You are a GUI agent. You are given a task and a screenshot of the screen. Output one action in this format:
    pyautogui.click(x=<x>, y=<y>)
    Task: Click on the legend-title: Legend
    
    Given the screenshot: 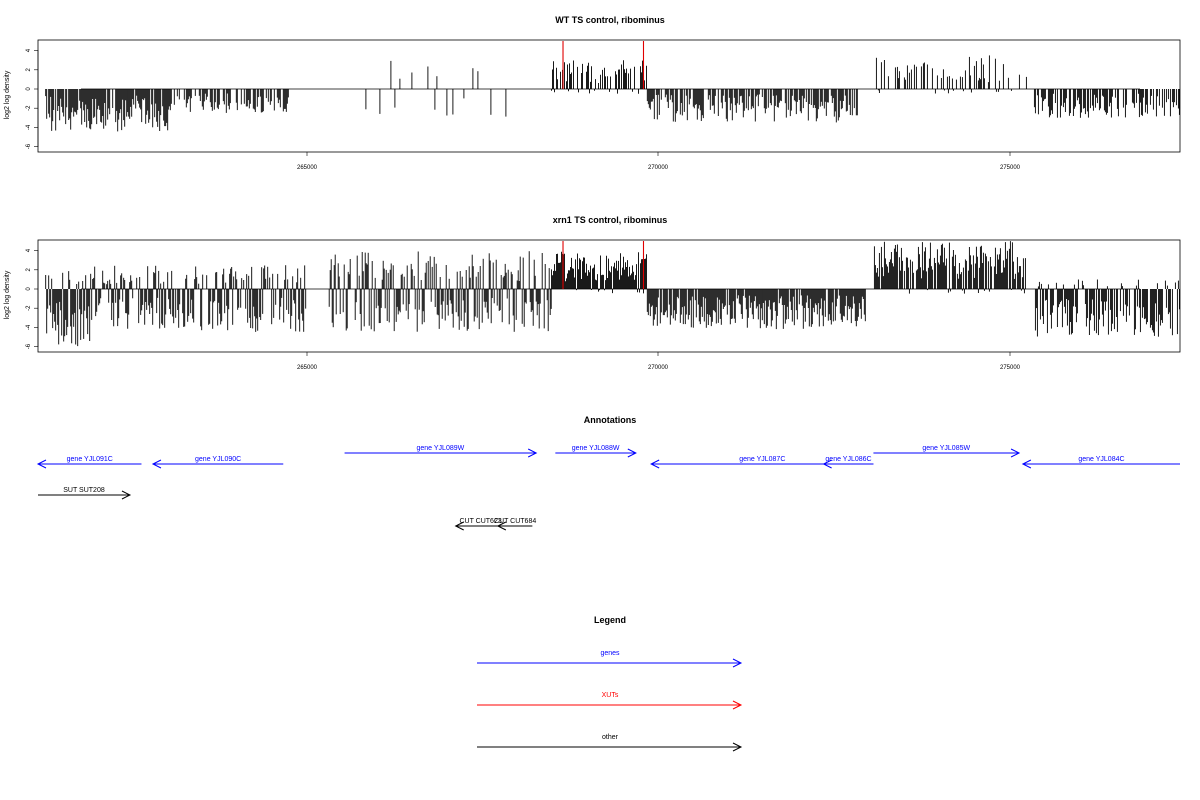 What is the action you would take?
    pyautogui.click(x=610, y=620)
    